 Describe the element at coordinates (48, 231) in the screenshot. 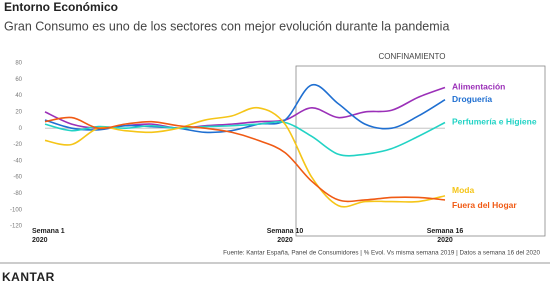

I see `x-tick-label: Semana 1` at that location.